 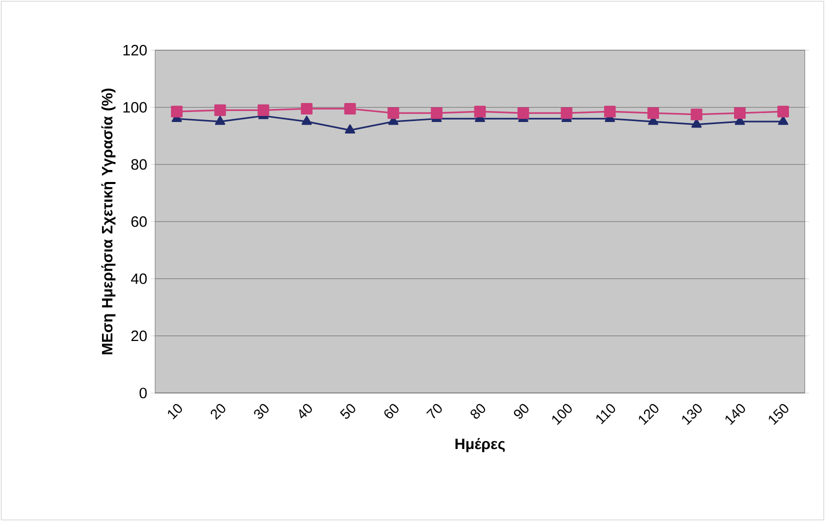 I want to click on x-tick-label: 90, so click(x=521, y=411).